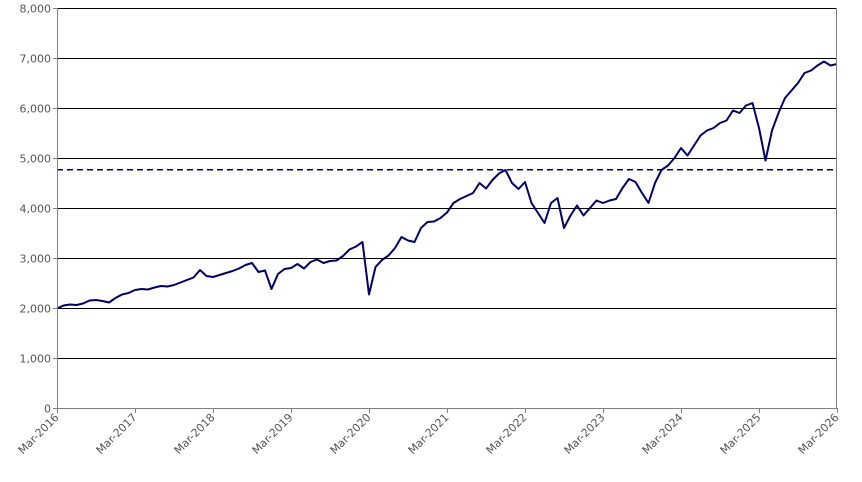 The image size is (862, 482). What do you see at coordinates (273, 434) in the screenshot?
I see `x-tick-label: Mar-2019` at bounding box center [273, 434].